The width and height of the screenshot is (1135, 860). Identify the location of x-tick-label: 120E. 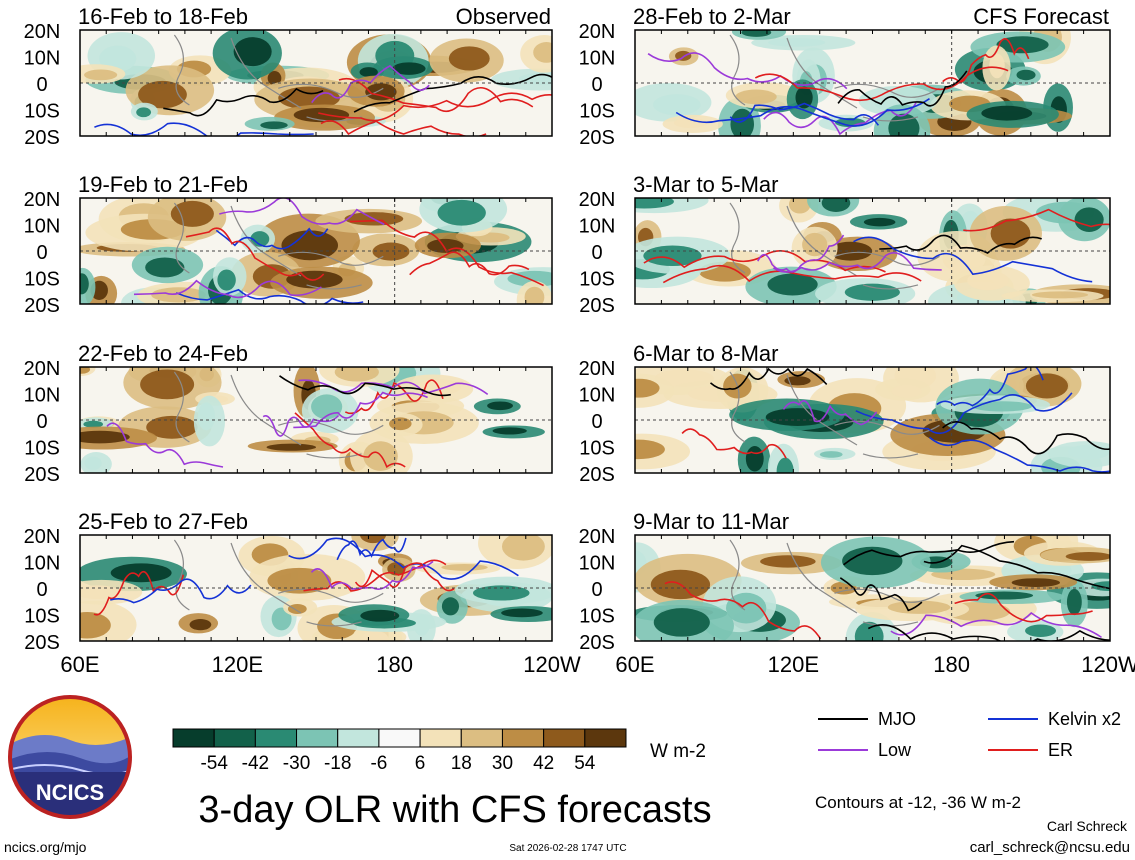
(237, 664).